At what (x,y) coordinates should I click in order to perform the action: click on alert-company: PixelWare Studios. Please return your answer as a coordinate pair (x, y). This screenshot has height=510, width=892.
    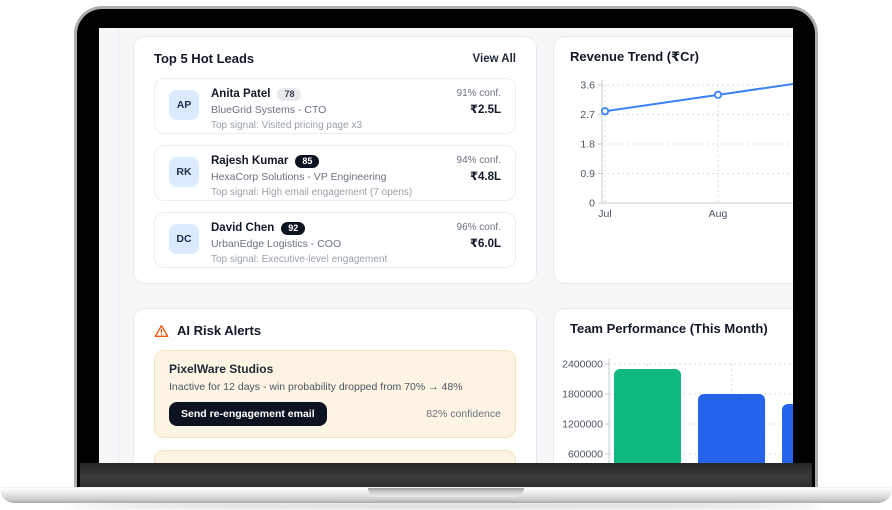
    Looking at the image, I should click on (221, 369).